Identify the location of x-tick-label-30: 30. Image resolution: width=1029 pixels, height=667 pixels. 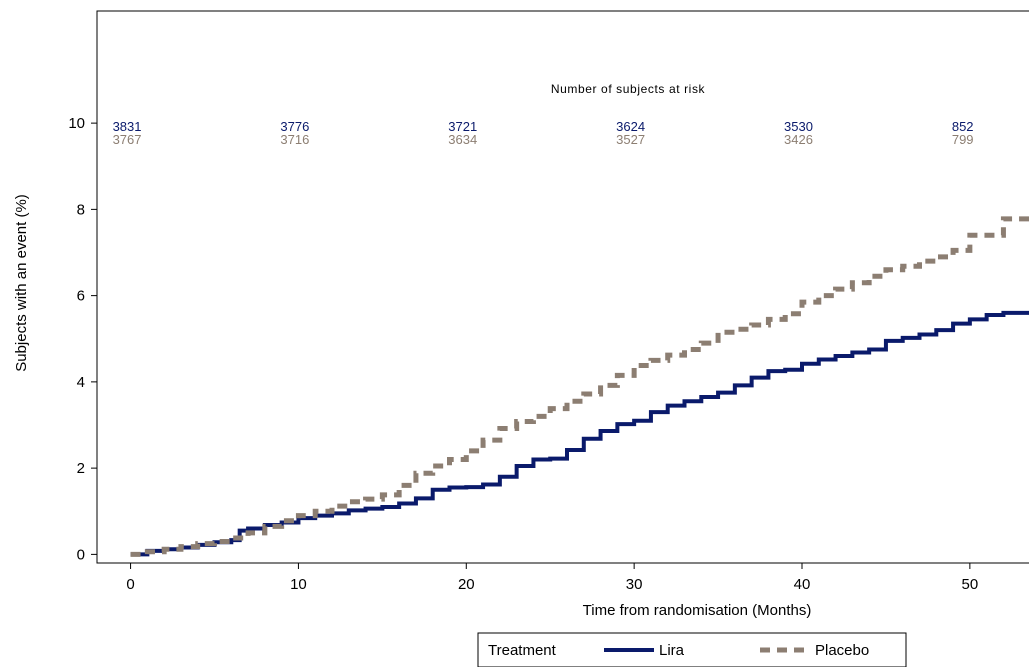
(634, 584).